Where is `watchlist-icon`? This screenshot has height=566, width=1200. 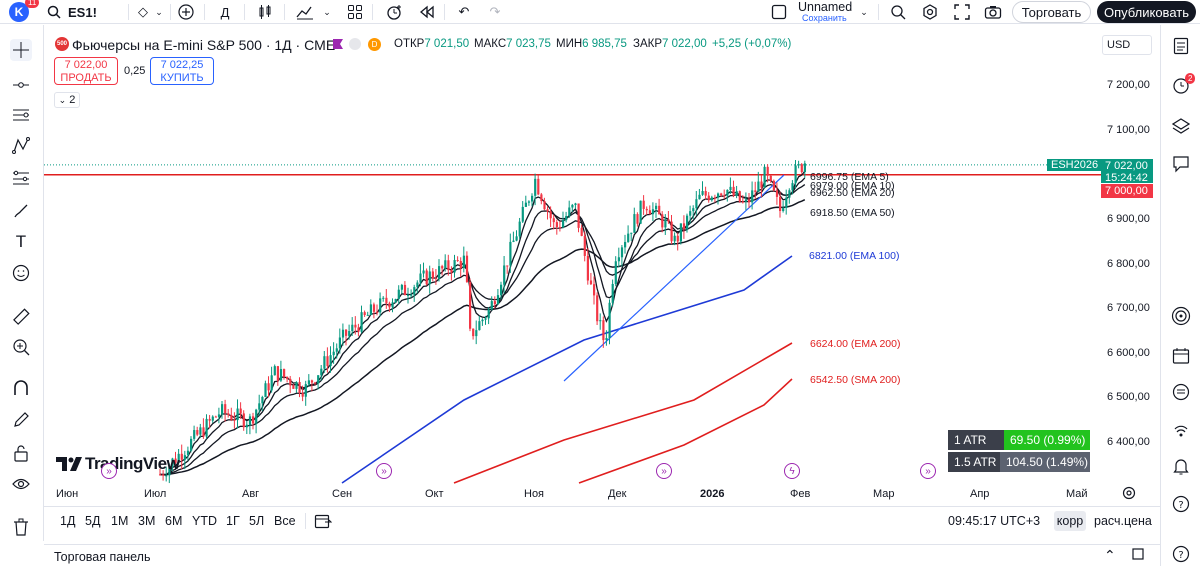
watchlist-icon is located at coordinates (1181, 46).